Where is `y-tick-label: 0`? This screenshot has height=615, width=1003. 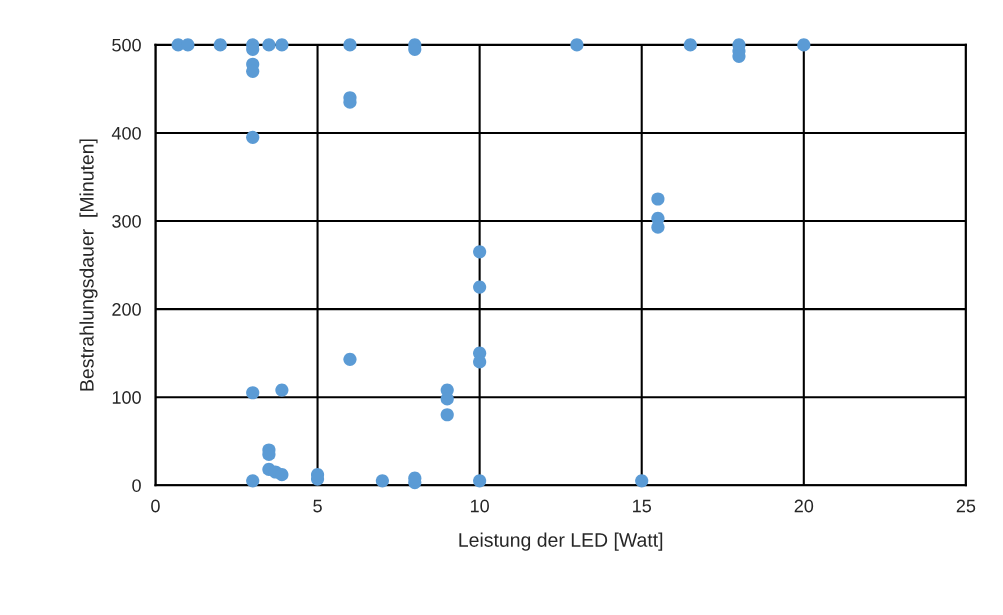 y-tick-label: 0 is located at coordinates (136, 485).